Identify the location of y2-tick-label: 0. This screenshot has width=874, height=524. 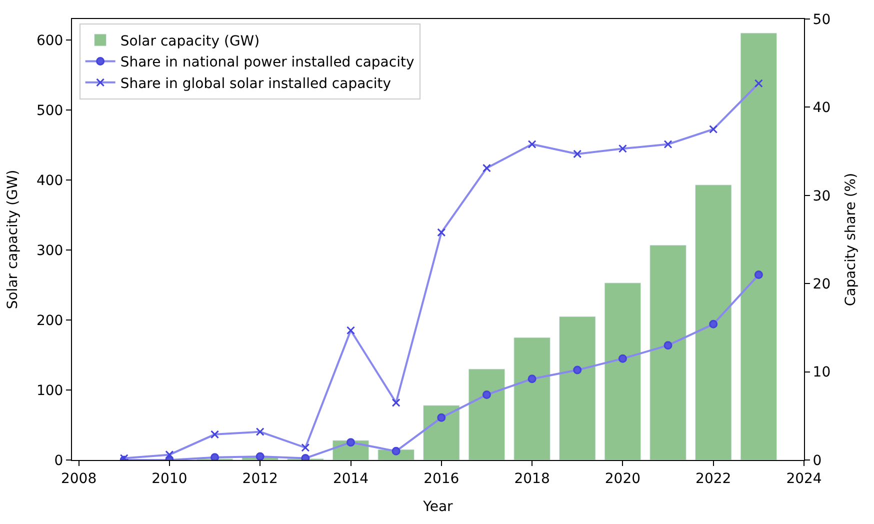
(817, 460).